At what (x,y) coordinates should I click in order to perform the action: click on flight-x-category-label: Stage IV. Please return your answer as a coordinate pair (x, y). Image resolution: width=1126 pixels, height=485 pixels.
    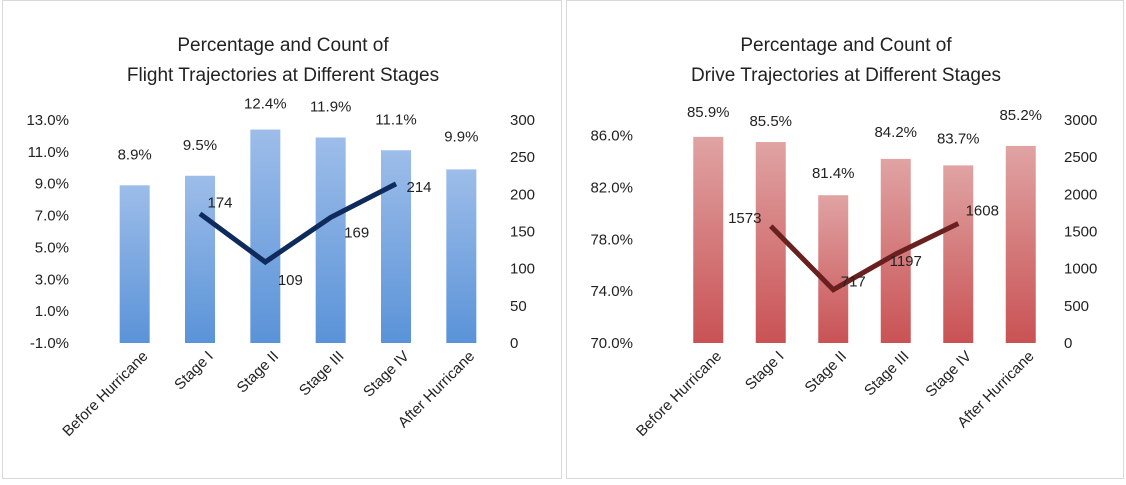
    Looking at the image, I should click on (386, 374).